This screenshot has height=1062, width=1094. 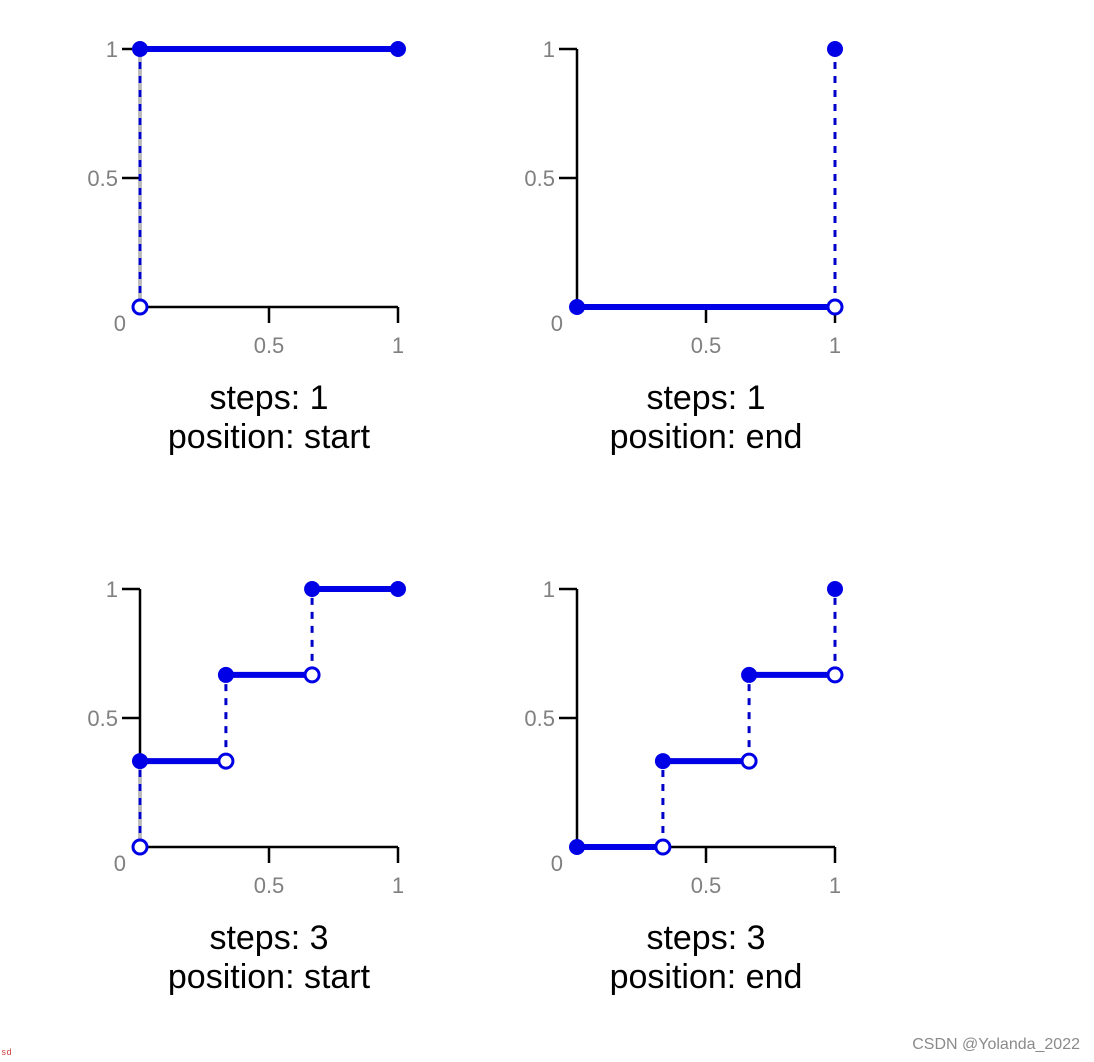 What do you see at coordinates (6, 1053) in the screenshot?
I see `corner-mark: sd` at bounding box center [6, 1053].